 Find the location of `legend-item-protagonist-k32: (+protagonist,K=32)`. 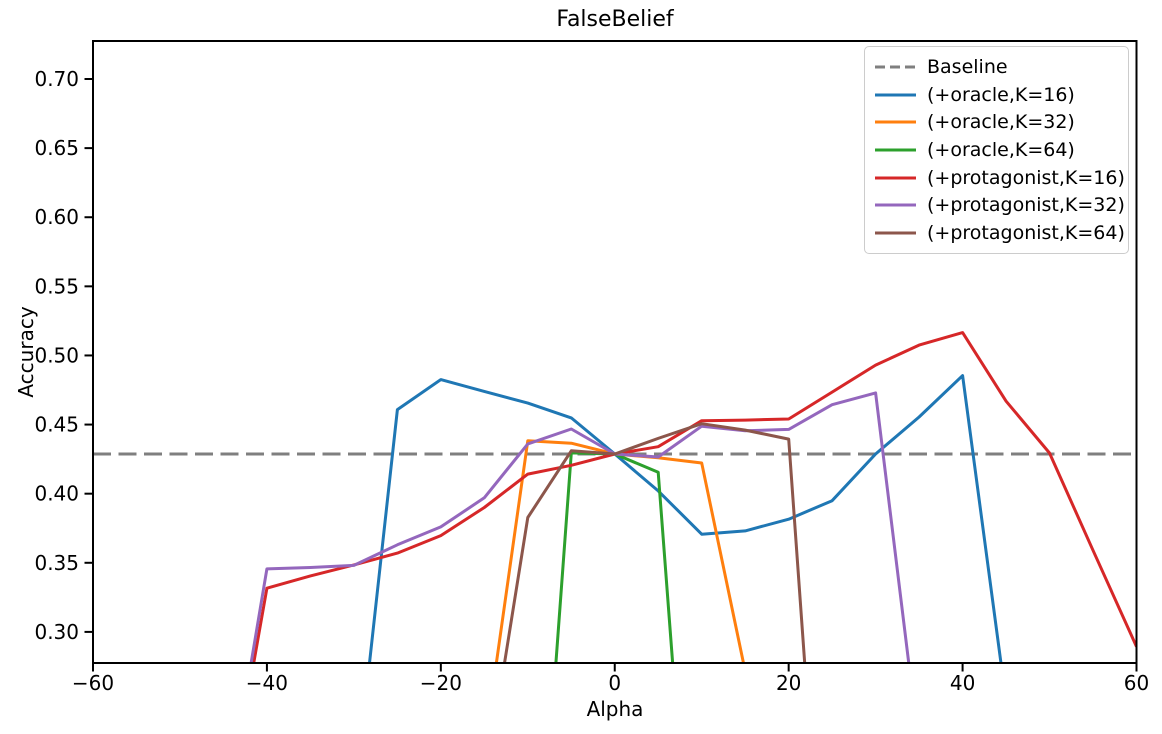

legend-item-protagonist-k32: (+protagonist,K=32) is located at coordinates (1000, 205).